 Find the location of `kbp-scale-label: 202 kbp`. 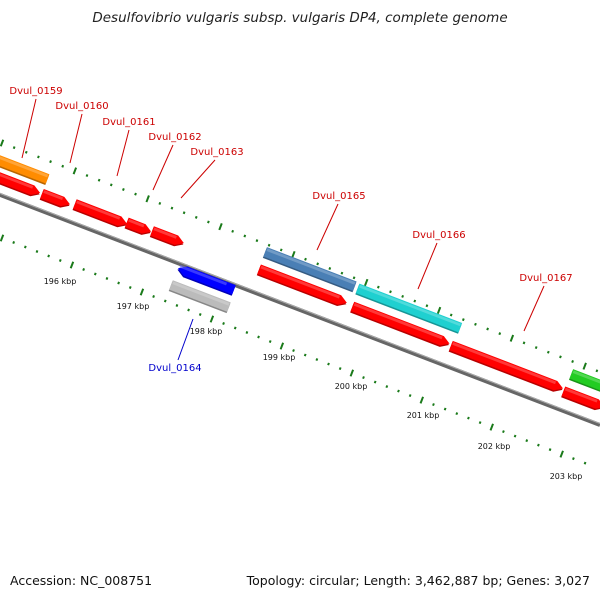

kbp-scale-label: 202 kbp is located at coordinates (494, 446).